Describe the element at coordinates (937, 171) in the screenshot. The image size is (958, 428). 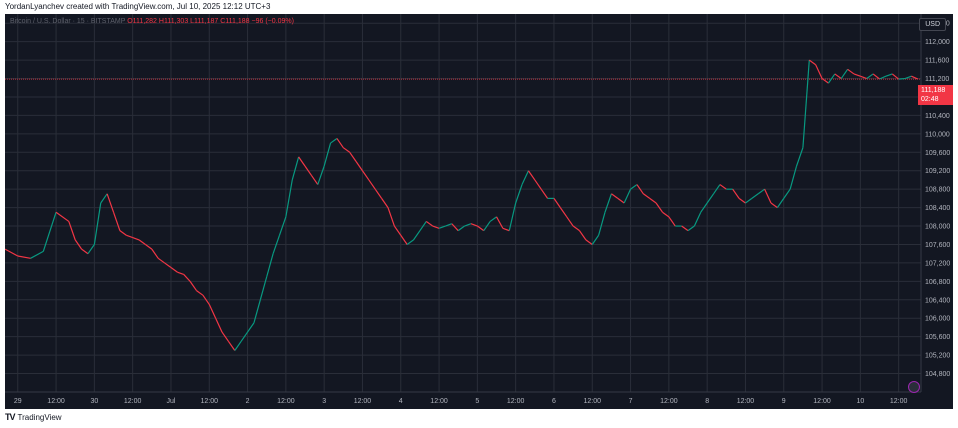
I see `y-tick-label: 109,200` at that location.